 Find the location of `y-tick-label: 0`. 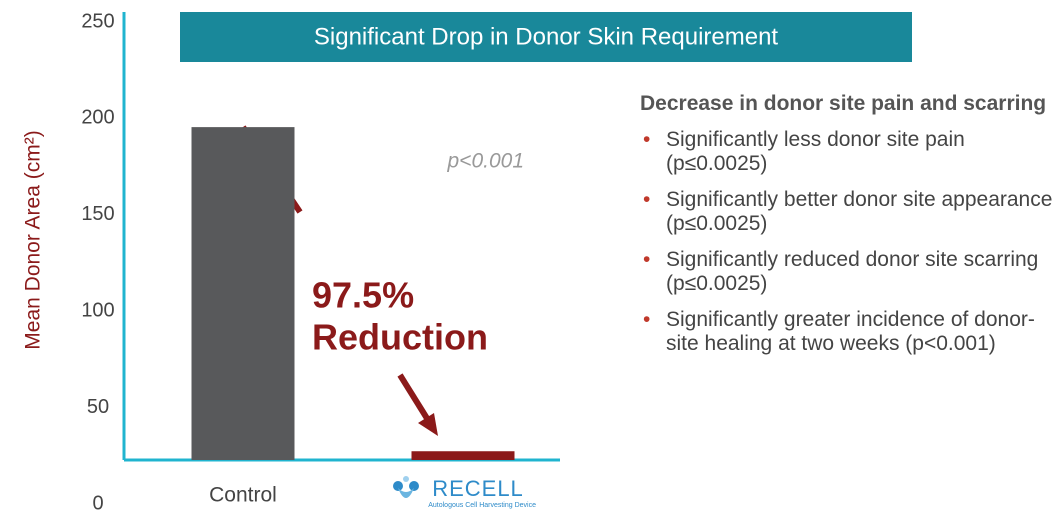

y-tick-label: 0 is located at coordinates (97, 503).